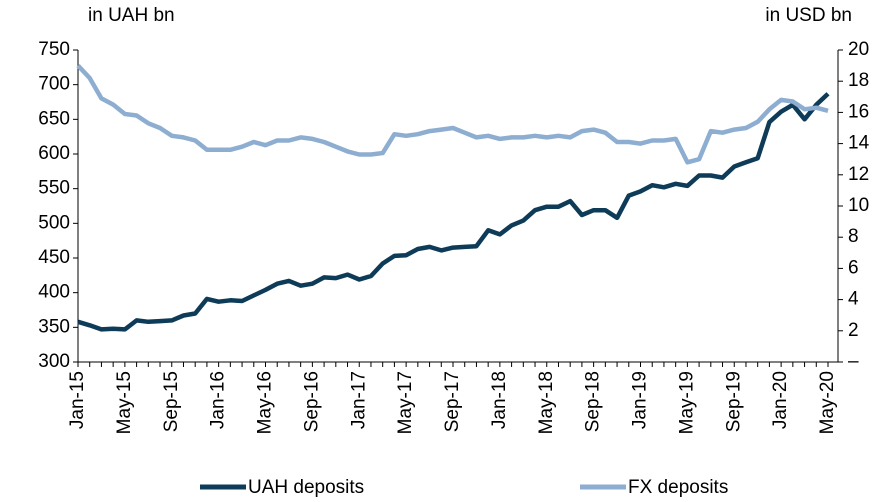  I want to click on y-tick-label: 550, so click(54, 188).